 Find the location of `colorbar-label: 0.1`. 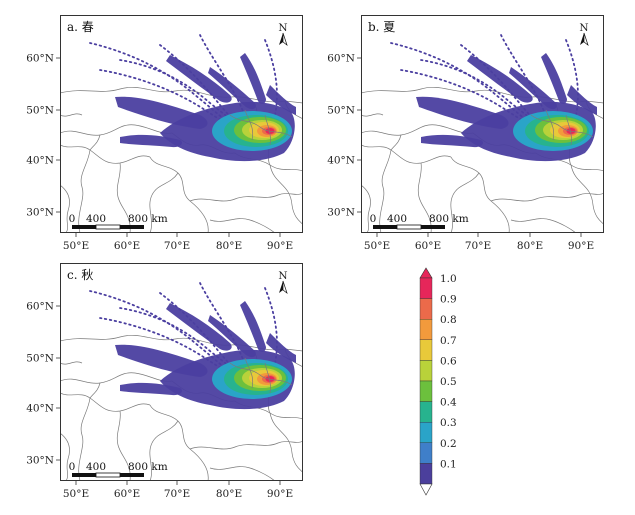

colorbar-label: 0.1 is located at coordinates (448, 464).